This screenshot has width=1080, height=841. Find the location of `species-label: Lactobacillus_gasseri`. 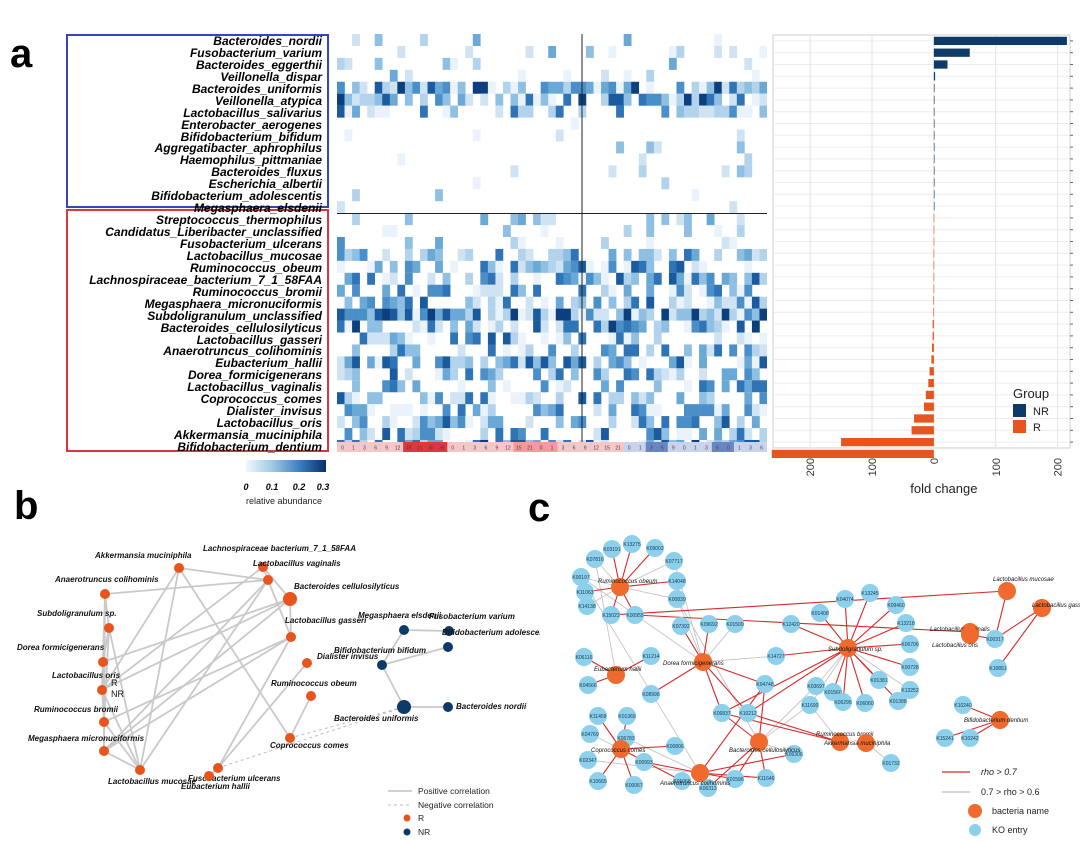

species-label: Lactobacillus_gasseri is located at coordinates (259, 339).